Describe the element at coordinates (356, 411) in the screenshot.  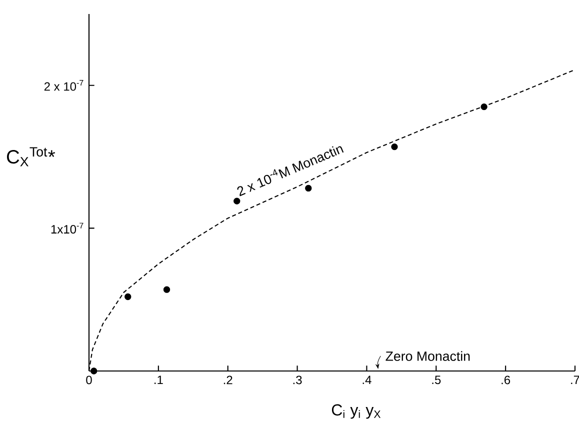
I see `x-axis-title: C$_{i}$ y$_{i}$ y$_{X}$` at that location.